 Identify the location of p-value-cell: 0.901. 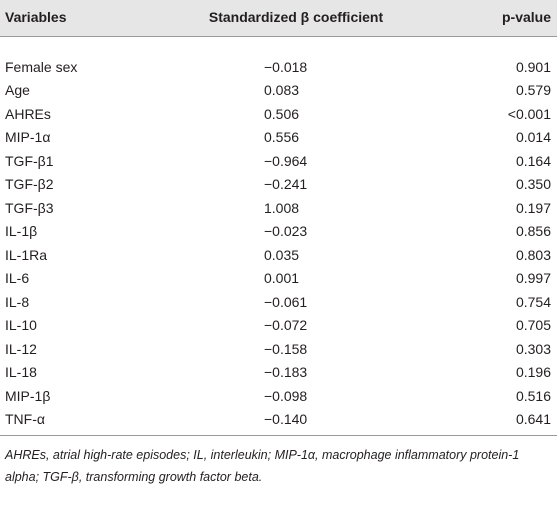
(533, 67).